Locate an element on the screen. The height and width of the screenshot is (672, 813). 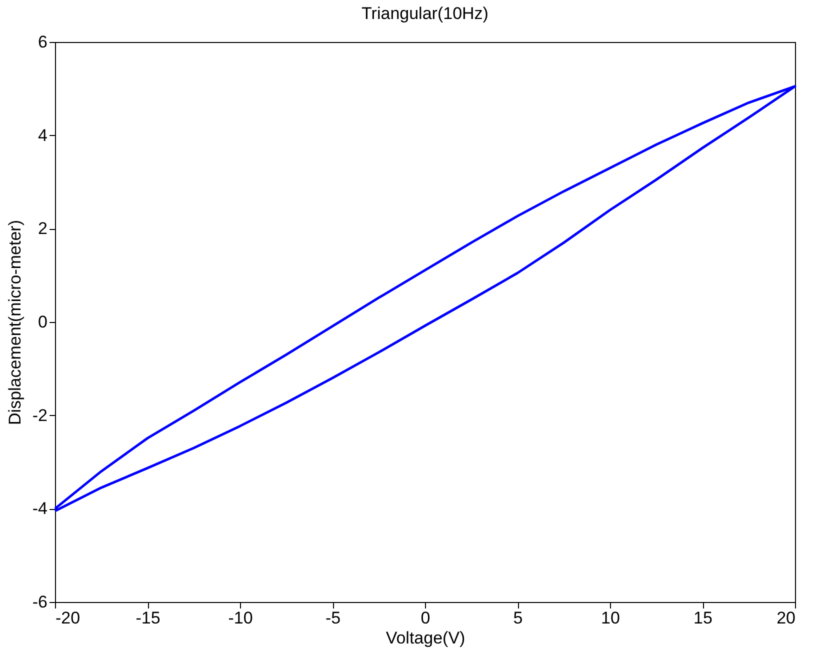
y-tick-label: -4 is located at coordinates (40, 508).